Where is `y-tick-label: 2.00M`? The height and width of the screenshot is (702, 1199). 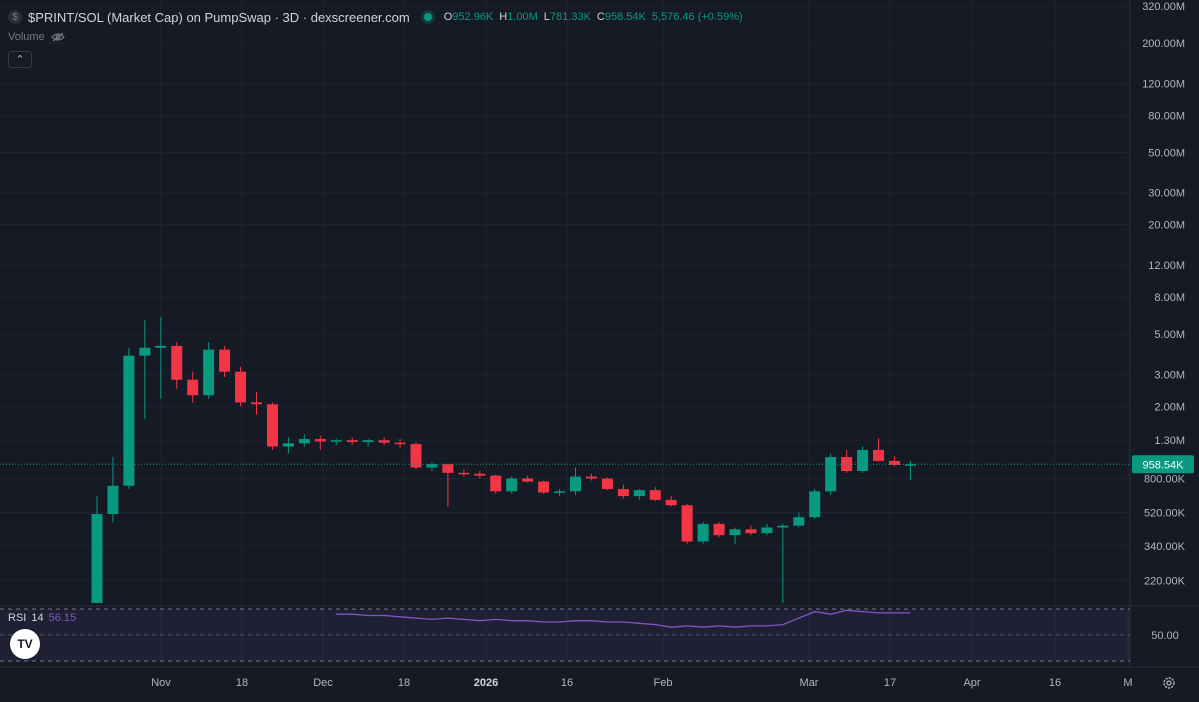 y-tick-label: 2.00M is located at coordinates (1169, 407).